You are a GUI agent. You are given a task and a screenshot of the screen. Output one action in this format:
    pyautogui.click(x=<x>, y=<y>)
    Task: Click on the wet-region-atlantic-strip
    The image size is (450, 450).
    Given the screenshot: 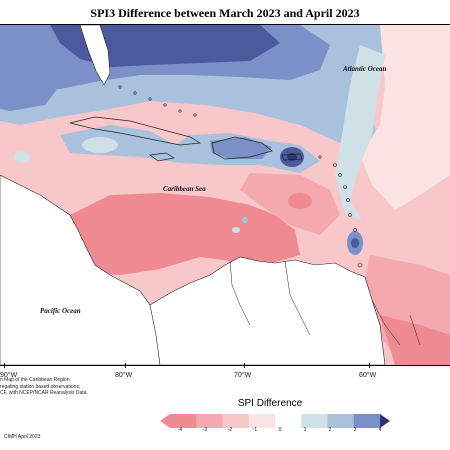 What is the action you would take?
    pyautogui.click(x=360, y=132)
    